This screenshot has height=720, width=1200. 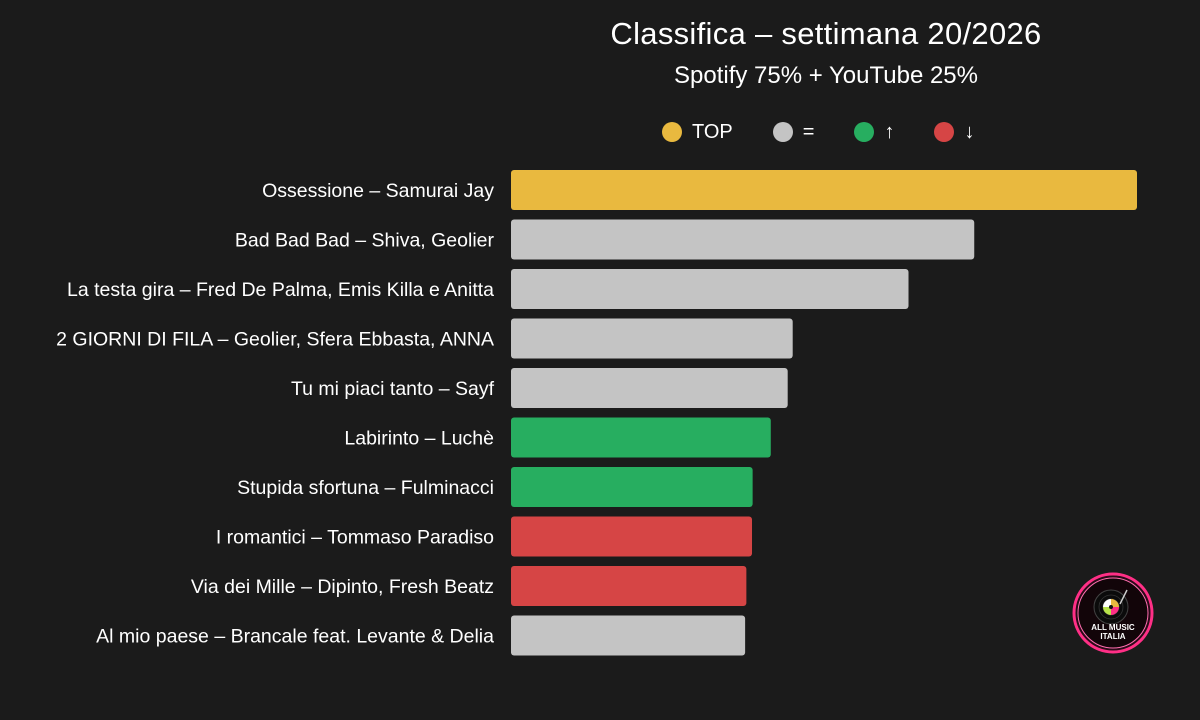 What do you see at coordinates (889, 131) in the screenshot?
I see `legend-label-up: ↑` at bounding box center [889, 131].